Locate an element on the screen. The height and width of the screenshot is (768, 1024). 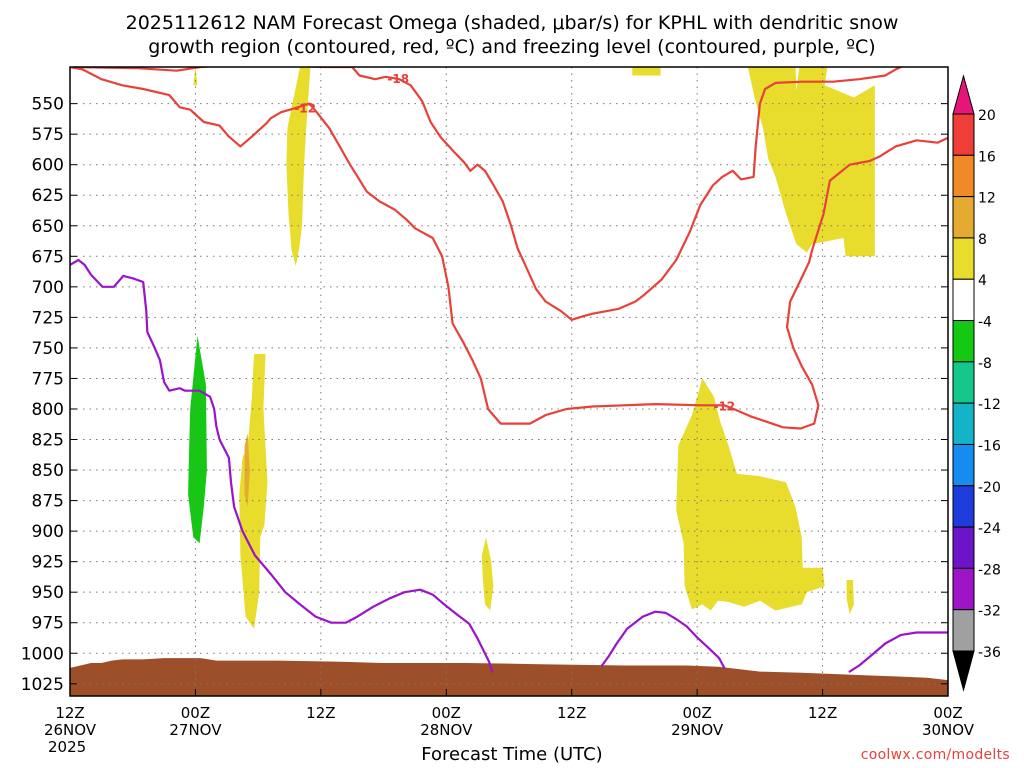
colorbar: 20 16 12 8 4 -4 -8 -12 -16 -20 -24 -28 -32 -36 is located at coordinates (976, 383).